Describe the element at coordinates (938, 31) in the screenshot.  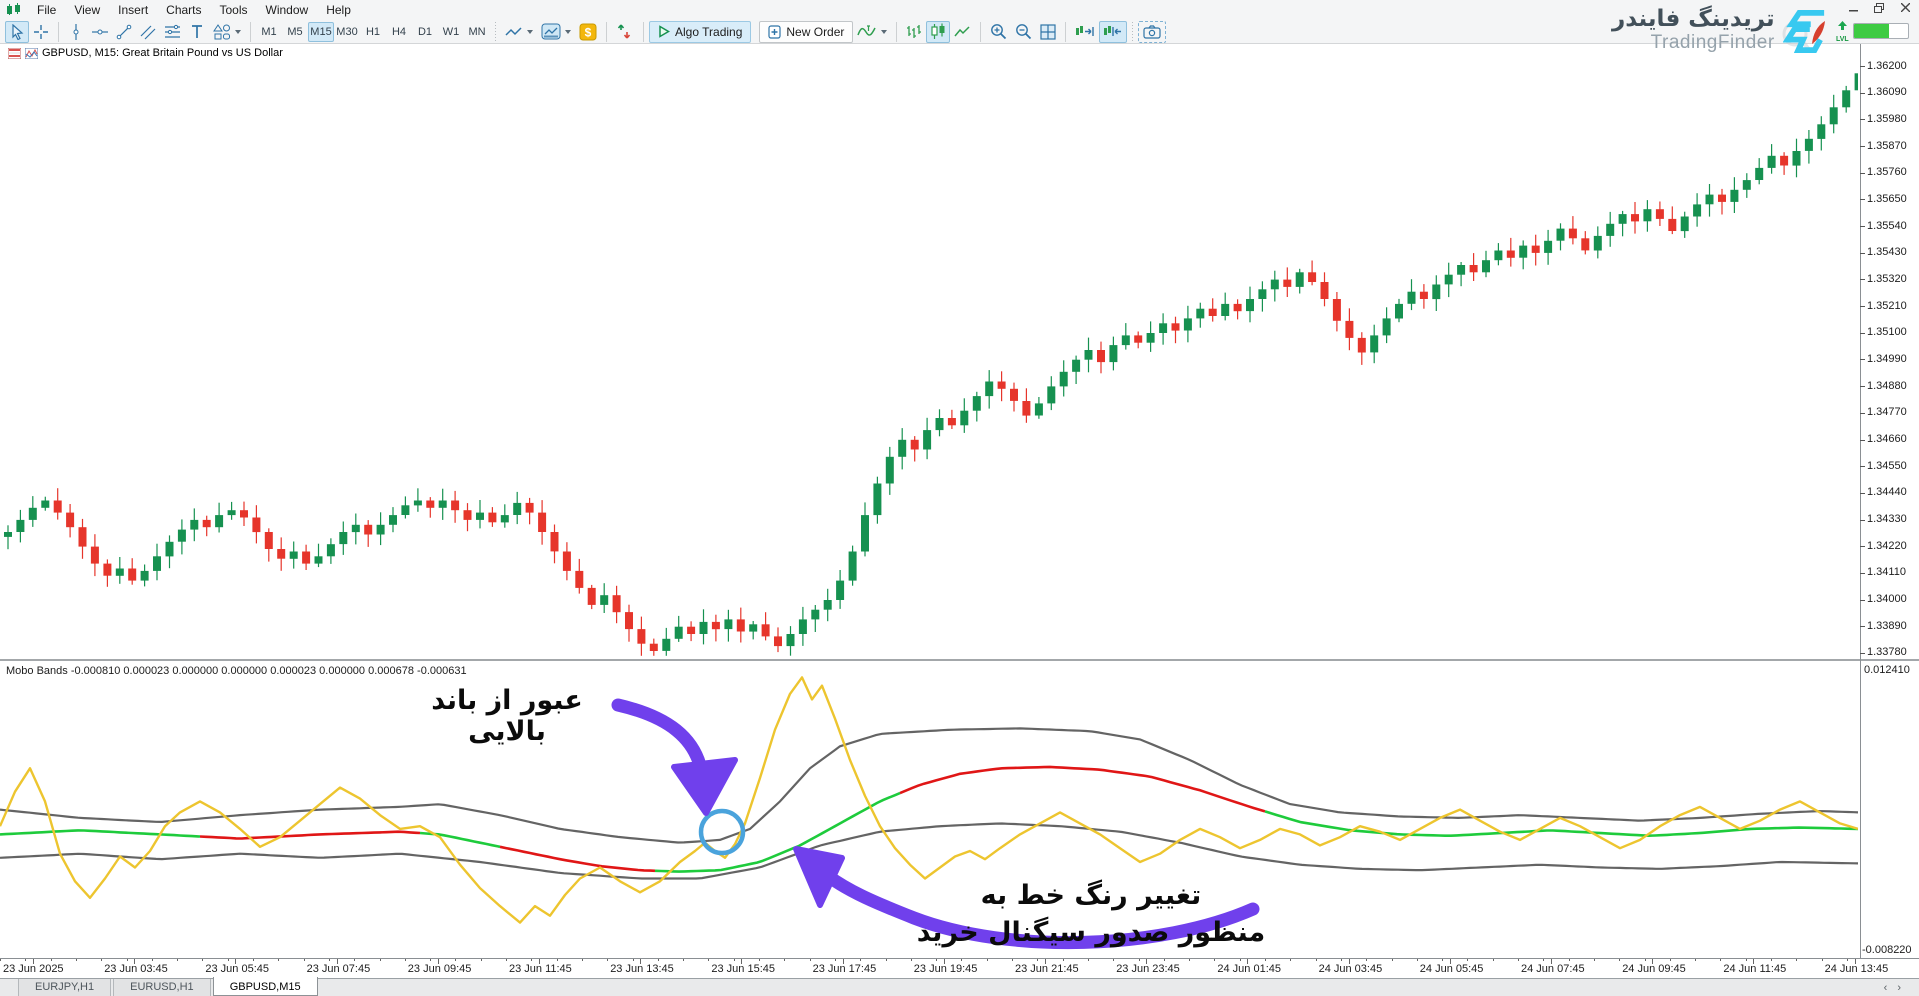
I see `candles-view-button` at that location.